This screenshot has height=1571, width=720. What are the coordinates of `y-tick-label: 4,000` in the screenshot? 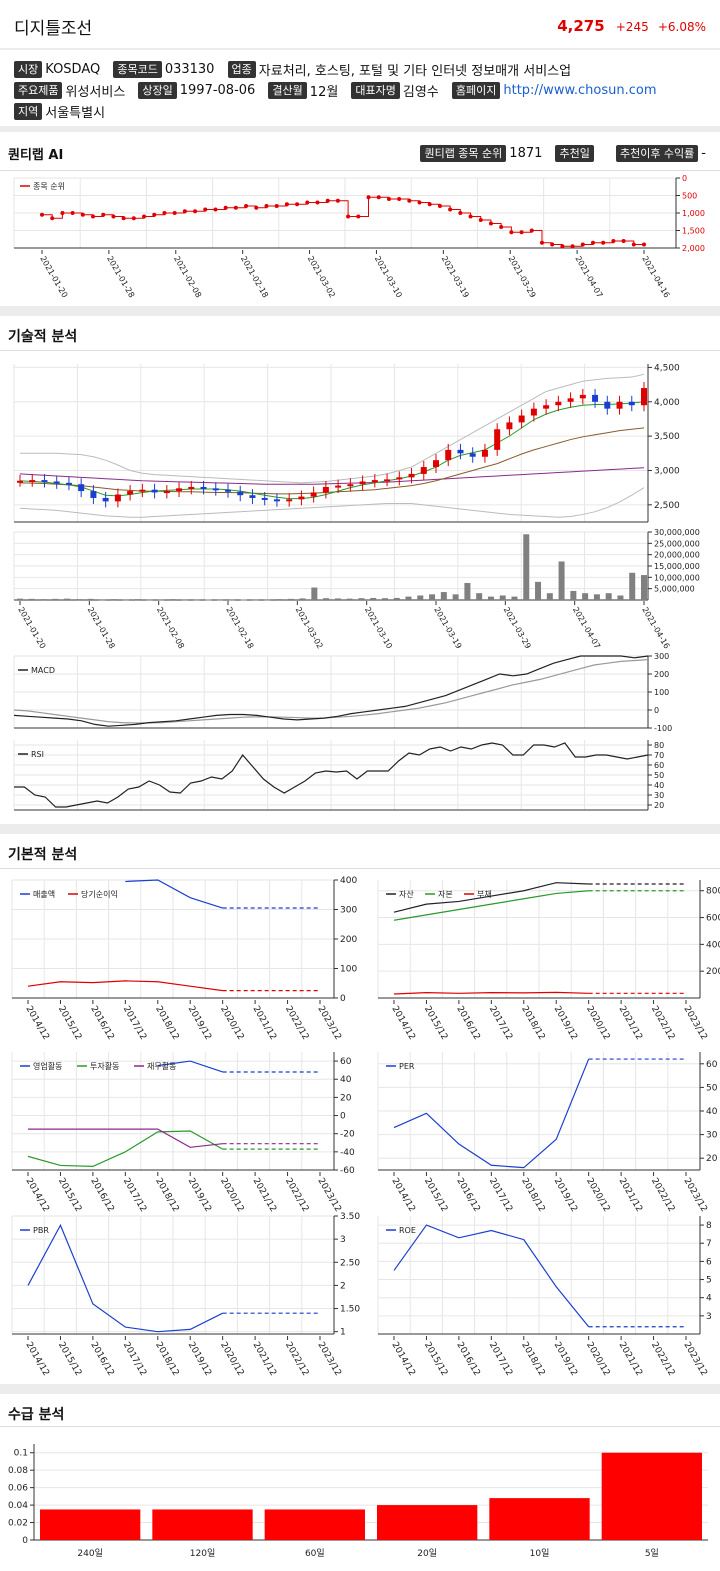 It's located at (667, 403).